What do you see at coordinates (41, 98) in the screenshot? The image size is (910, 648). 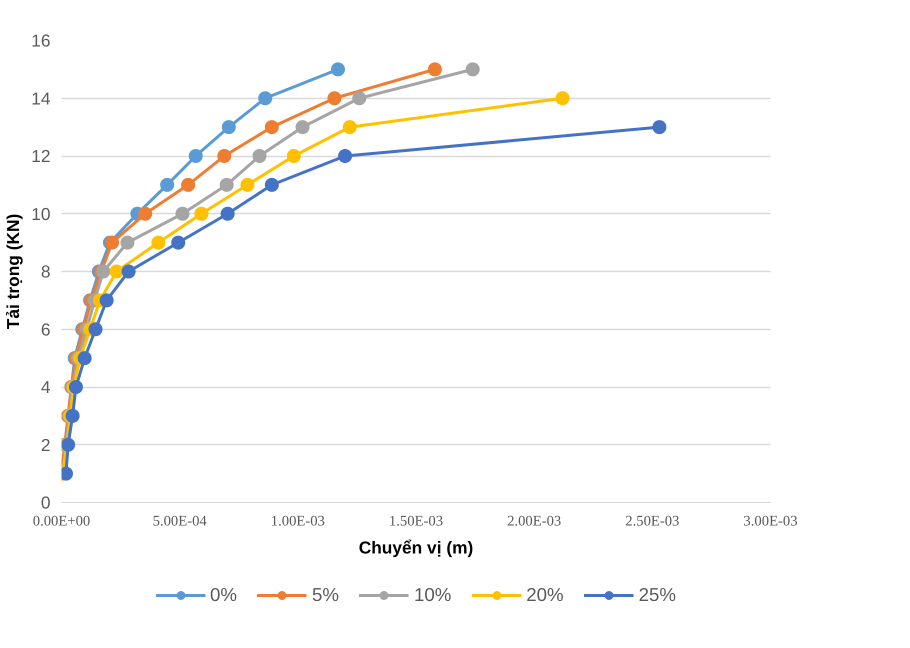 I see `y-tick-label: 14` at bounding box center [41, 98].